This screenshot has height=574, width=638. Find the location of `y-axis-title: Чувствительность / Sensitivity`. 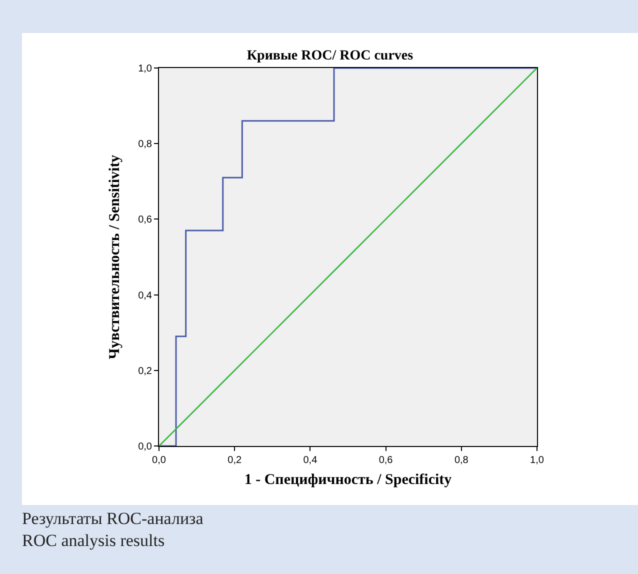

y-axis-title: Чувствительность / Sensitivity is located at coordinates (115, 257).